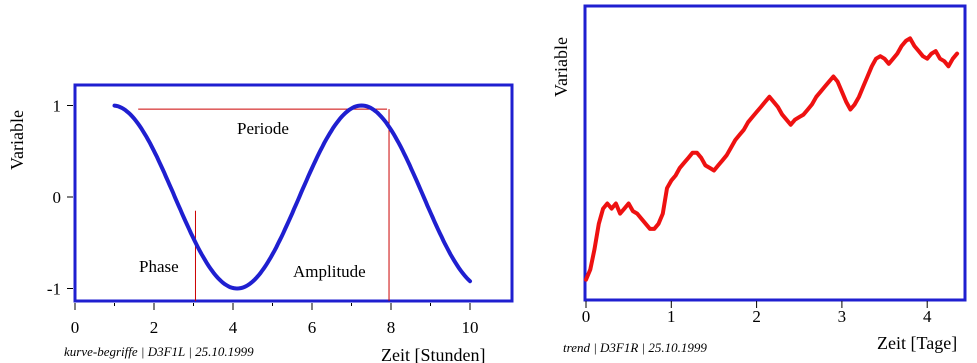 Image resolution: width=977 pixels, height=363 pixels. I want to click on right-x-tick-label: 1, so click(671, 316).